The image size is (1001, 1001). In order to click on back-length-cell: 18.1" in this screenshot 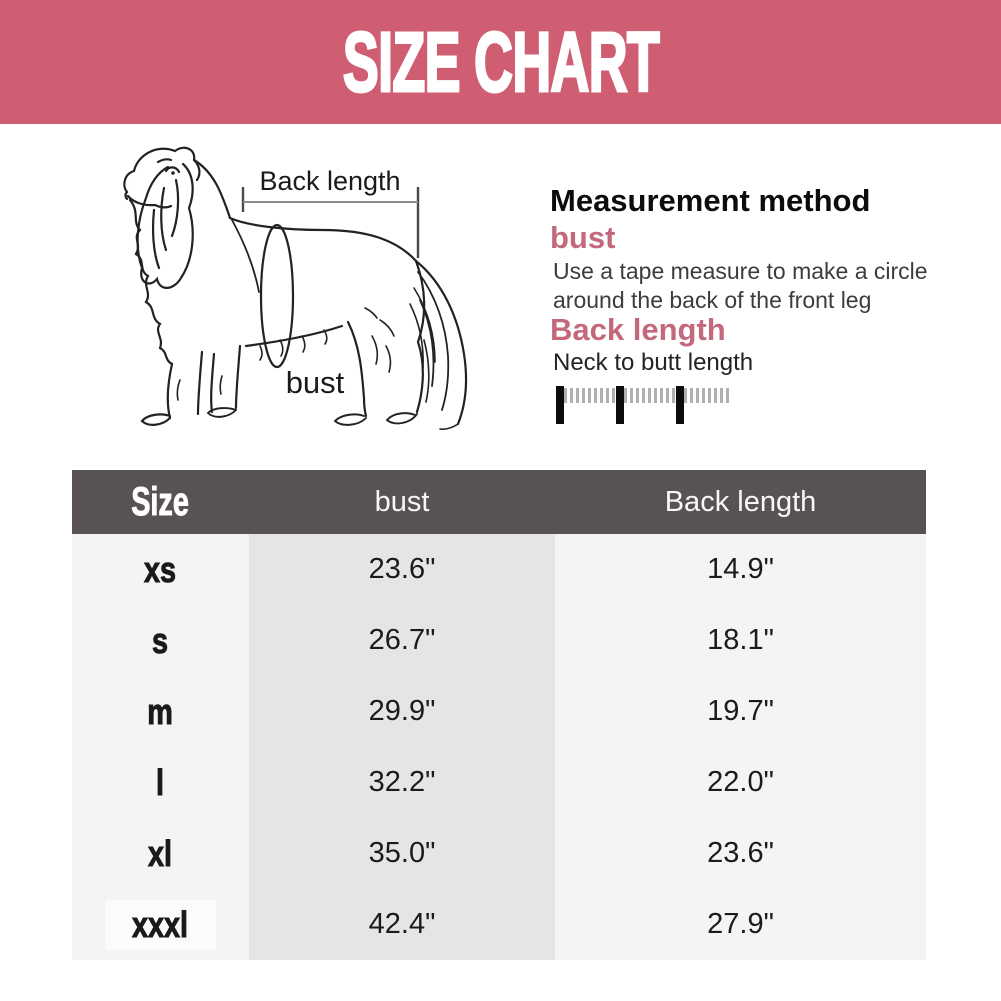, I will do `click(740, 640)`.